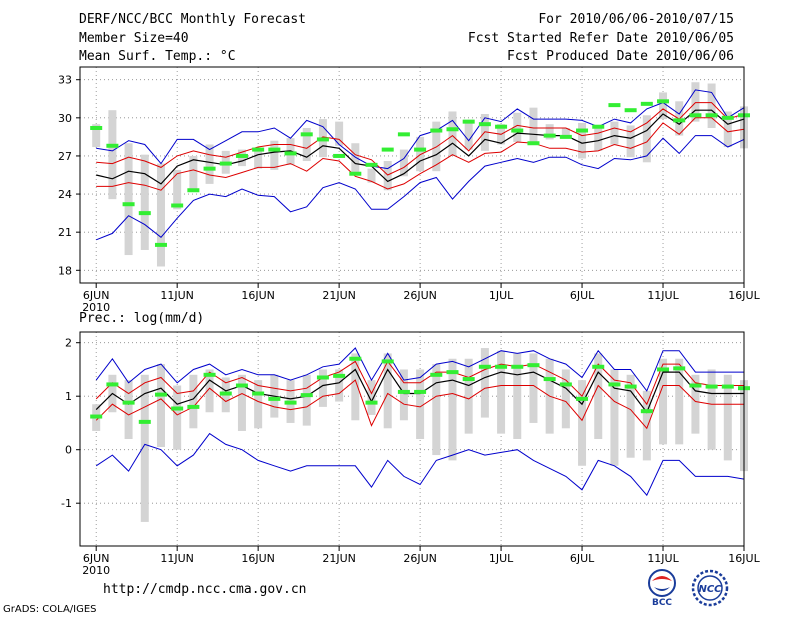  What do you see at coordinates (68, 450) in the screenshot?
I see `y-tick-label: 0` at bounding box center [68, 450].